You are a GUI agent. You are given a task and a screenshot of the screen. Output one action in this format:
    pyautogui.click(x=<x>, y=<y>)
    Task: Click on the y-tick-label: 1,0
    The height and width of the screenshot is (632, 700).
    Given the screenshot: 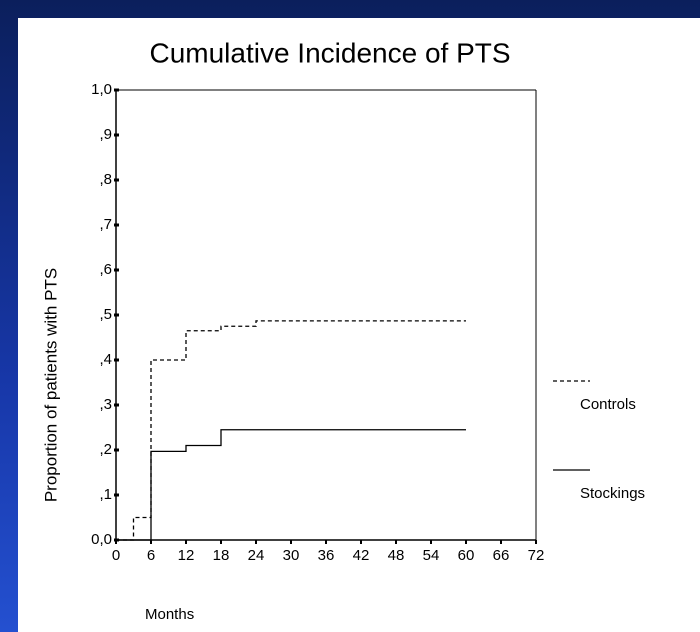 What is the action you would take?
    pyautogui.click(x=101, y=89)
    